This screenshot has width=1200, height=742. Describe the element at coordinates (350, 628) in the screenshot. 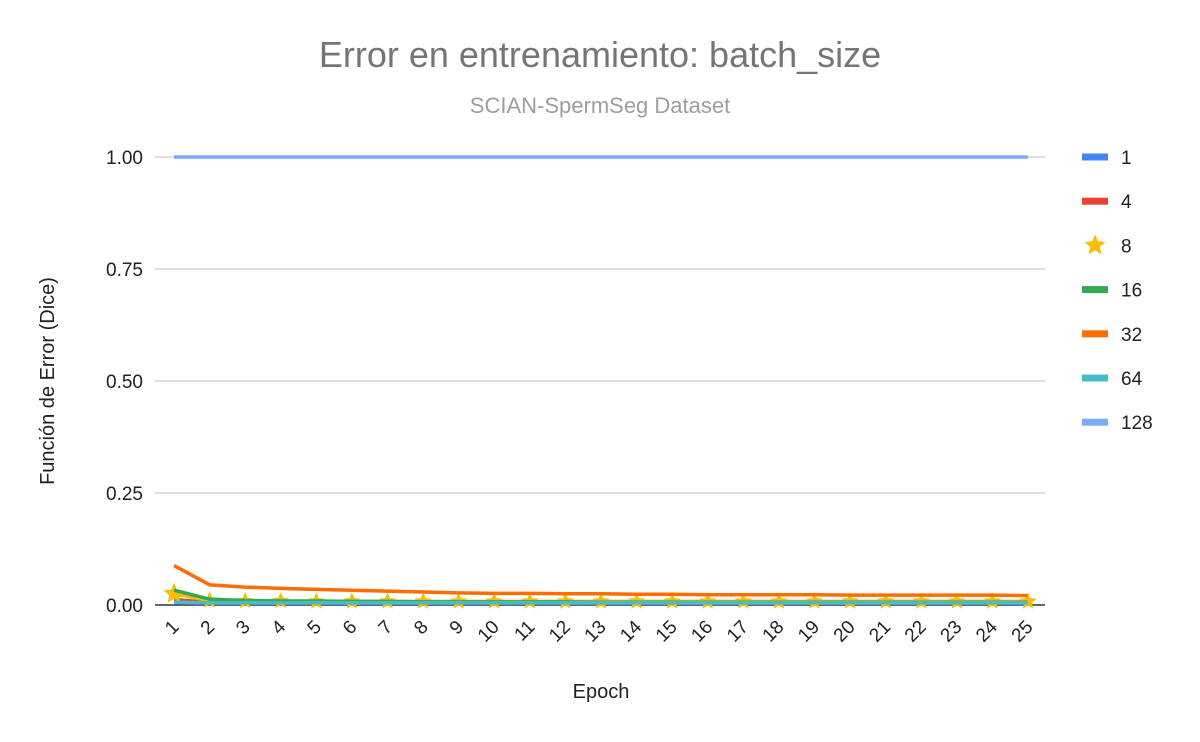

I see `x-tick-label: 6` at that location.